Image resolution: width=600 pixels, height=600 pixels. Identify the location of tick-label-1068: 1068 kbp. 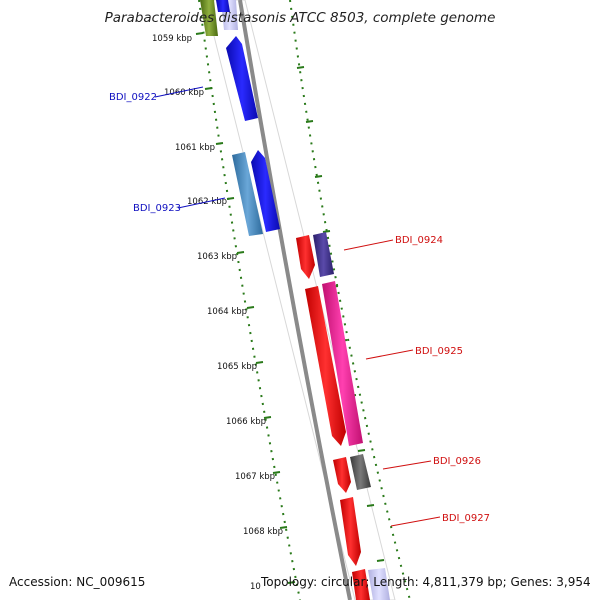
(263, 532).